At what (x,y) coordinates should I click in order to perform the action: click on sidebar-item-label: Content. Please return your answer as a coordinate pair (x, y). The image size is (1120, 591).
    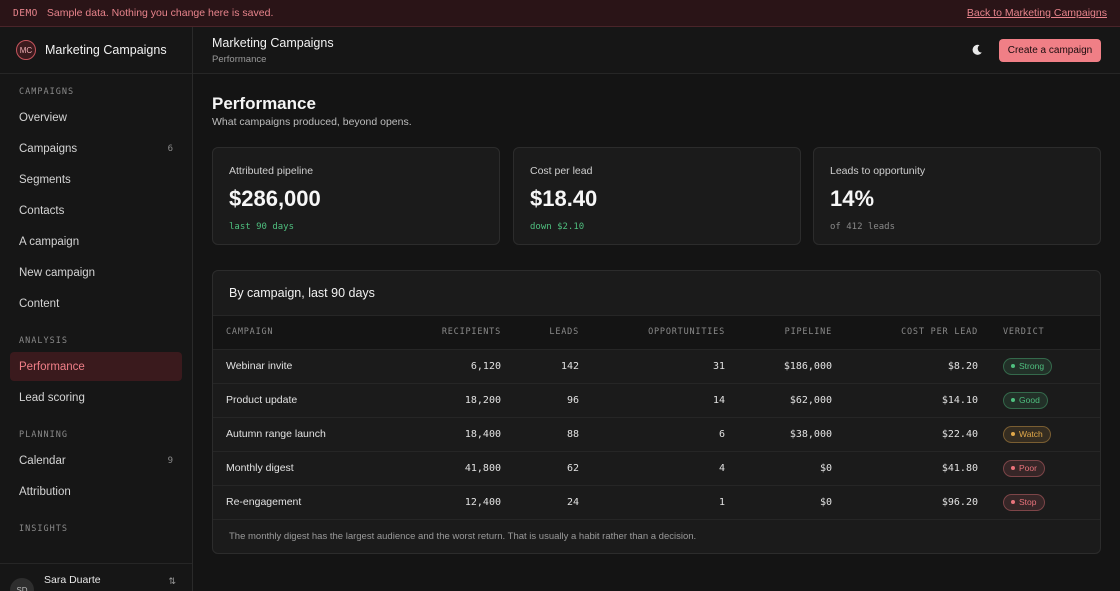
    Looking at the image, I should click on (39, 303).